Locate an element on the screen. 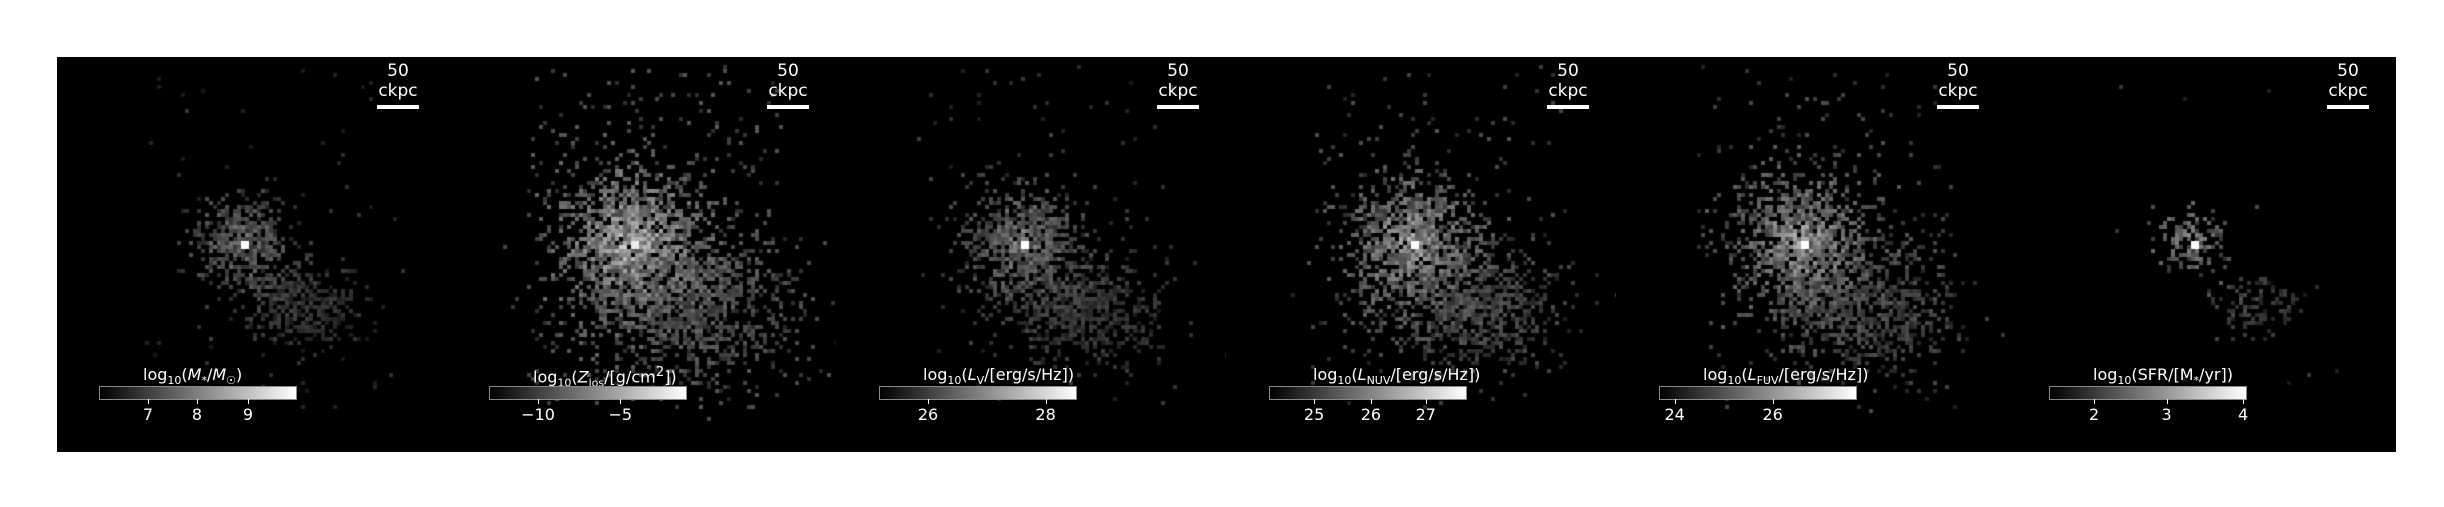  map-panel-2: 50 ckpc log10(Zlos/[g/cm2]) −10 −5 is located at coordinates (641, 254).